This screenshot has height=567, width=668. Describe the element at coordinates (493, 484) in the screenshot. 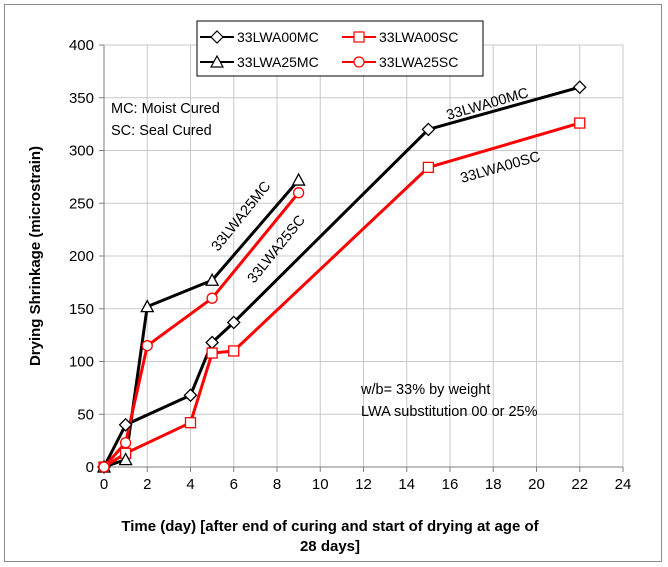

I see `x-tick-label: 18` at that location.